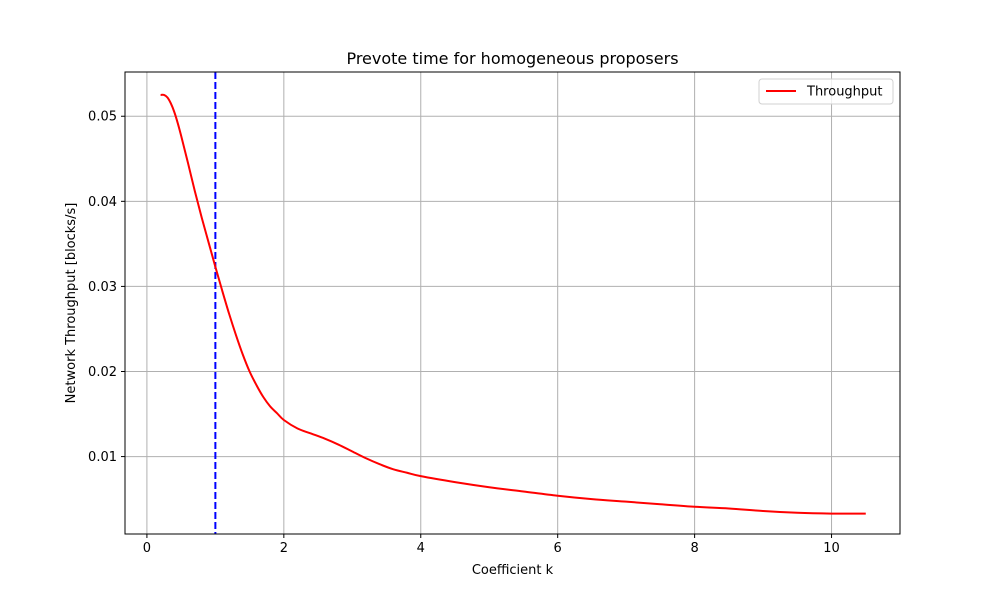  I want to click on y-tick-label: 0.05, so click(102, 117).